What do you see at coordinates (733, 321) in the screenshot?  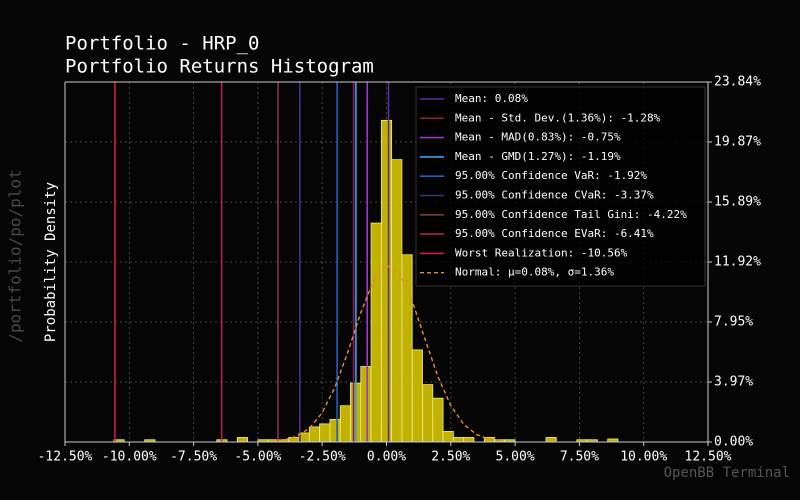 I see `y-tick-label: 7.95%` at bounding box center [733, 321].